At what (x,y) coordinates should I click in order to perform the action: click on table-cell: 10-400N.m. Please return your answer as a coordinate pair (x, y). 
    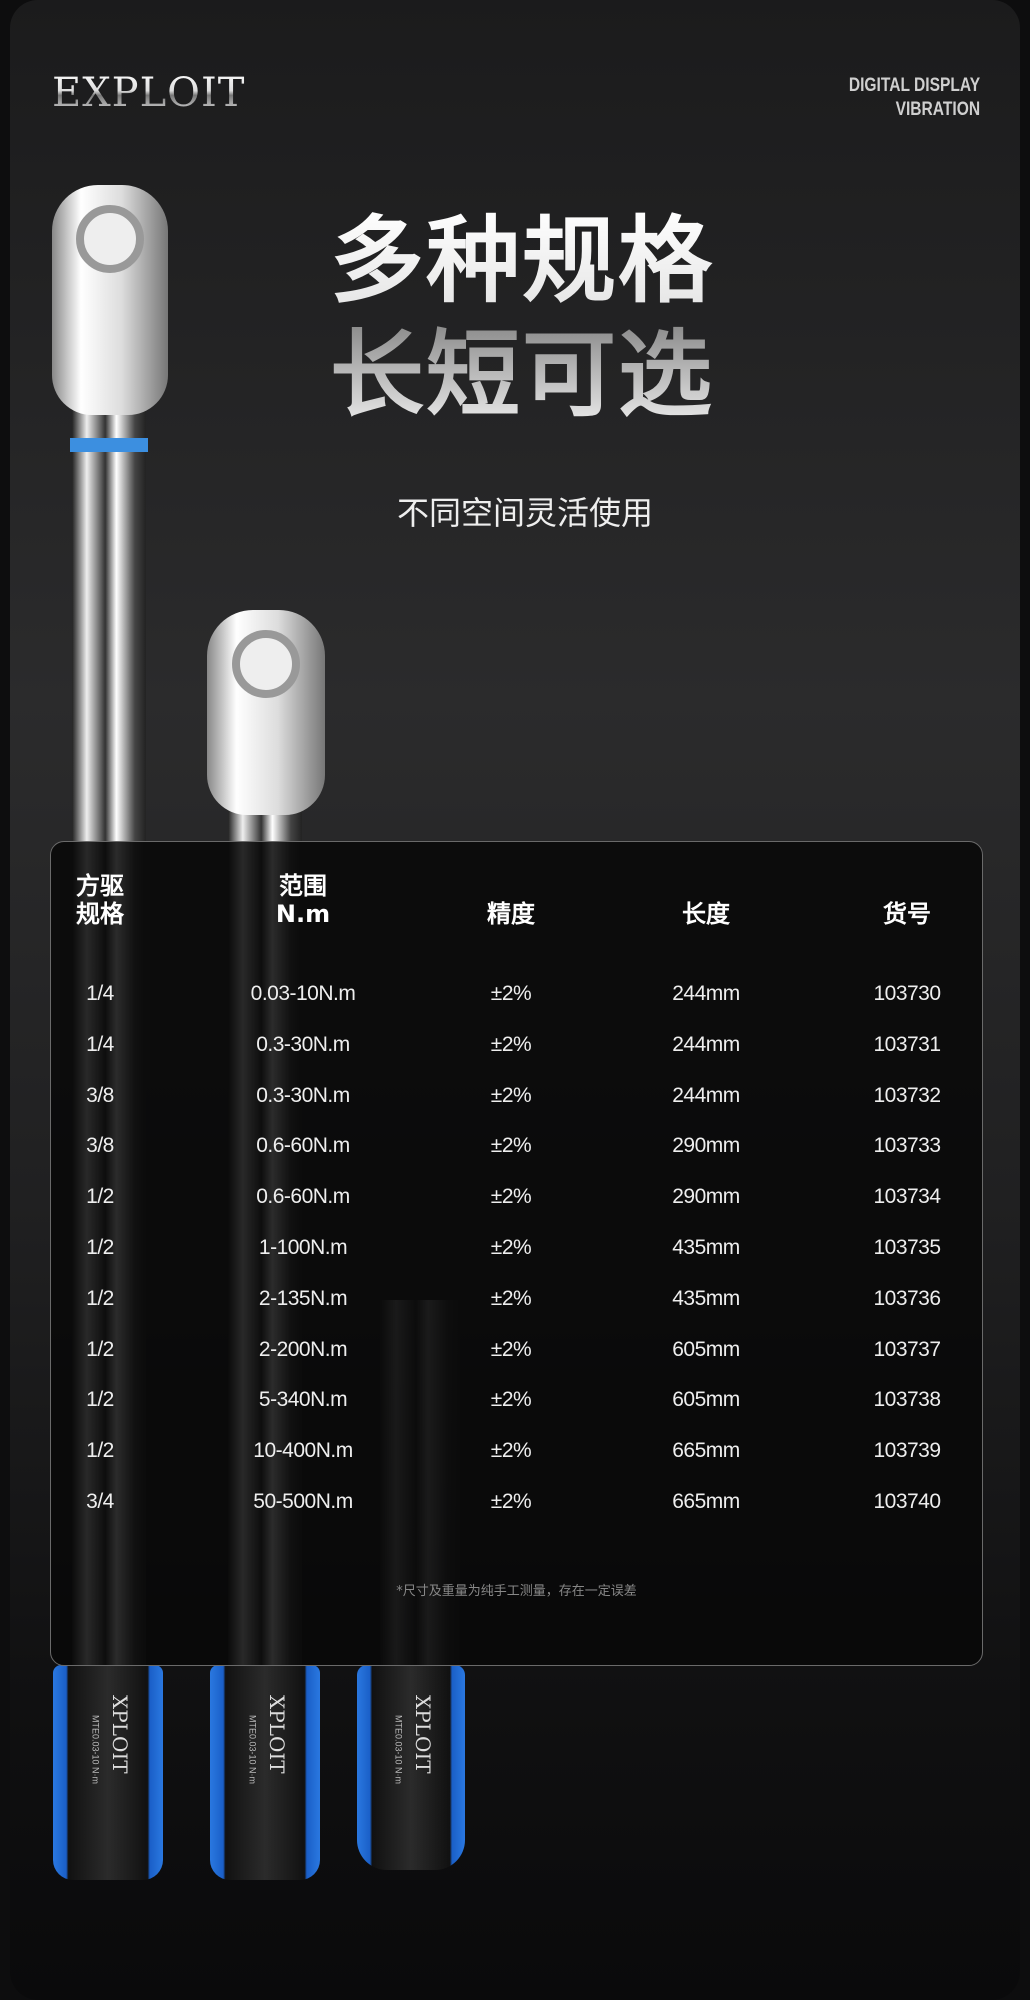
    Looking at the image, I should click on (303, 1451).